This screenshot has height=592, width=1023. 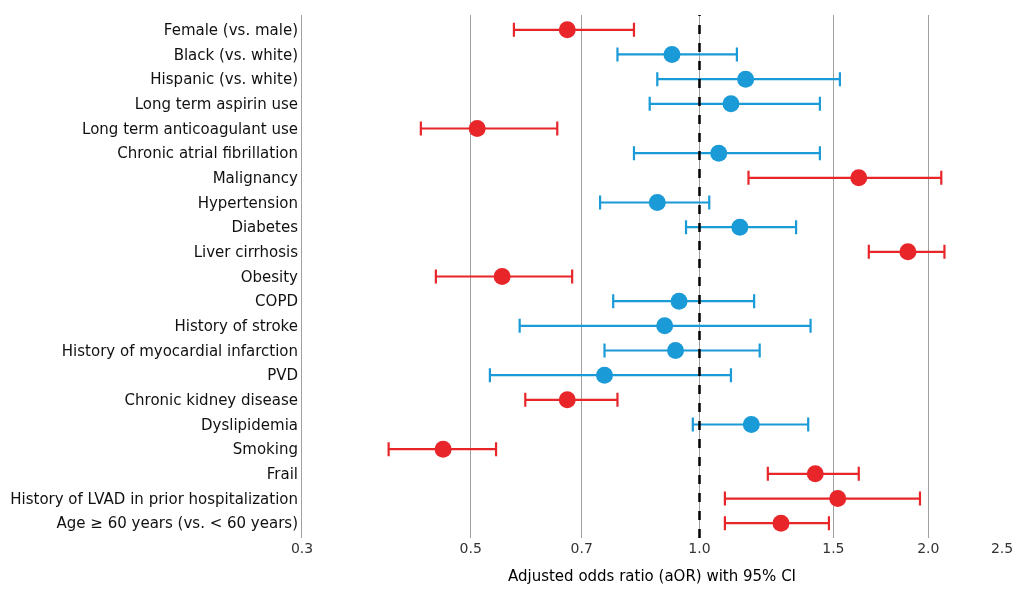 What do you see at coordinates (236, 326) in the screenshot?
I see `y-tick-label: History of stroke` at bounding box center [236, 326].